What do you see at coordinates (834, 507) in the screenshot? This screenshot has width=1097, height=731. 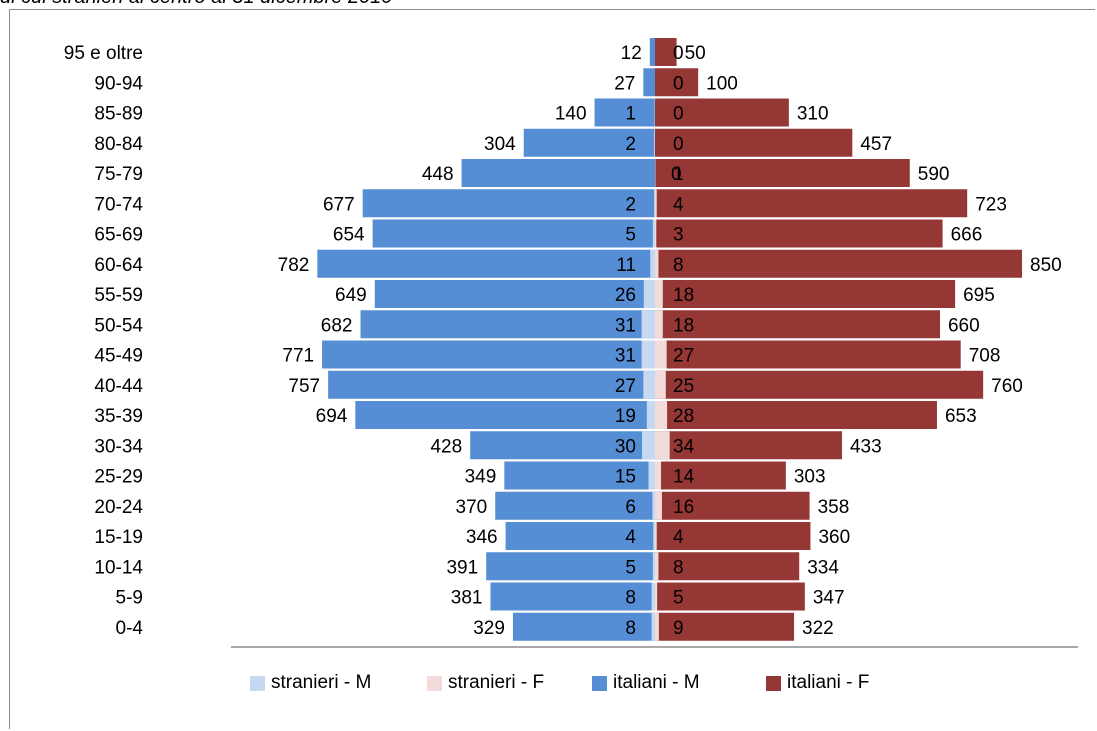 I see `label-italiani-f: 358` at bounding box center [834, 507].